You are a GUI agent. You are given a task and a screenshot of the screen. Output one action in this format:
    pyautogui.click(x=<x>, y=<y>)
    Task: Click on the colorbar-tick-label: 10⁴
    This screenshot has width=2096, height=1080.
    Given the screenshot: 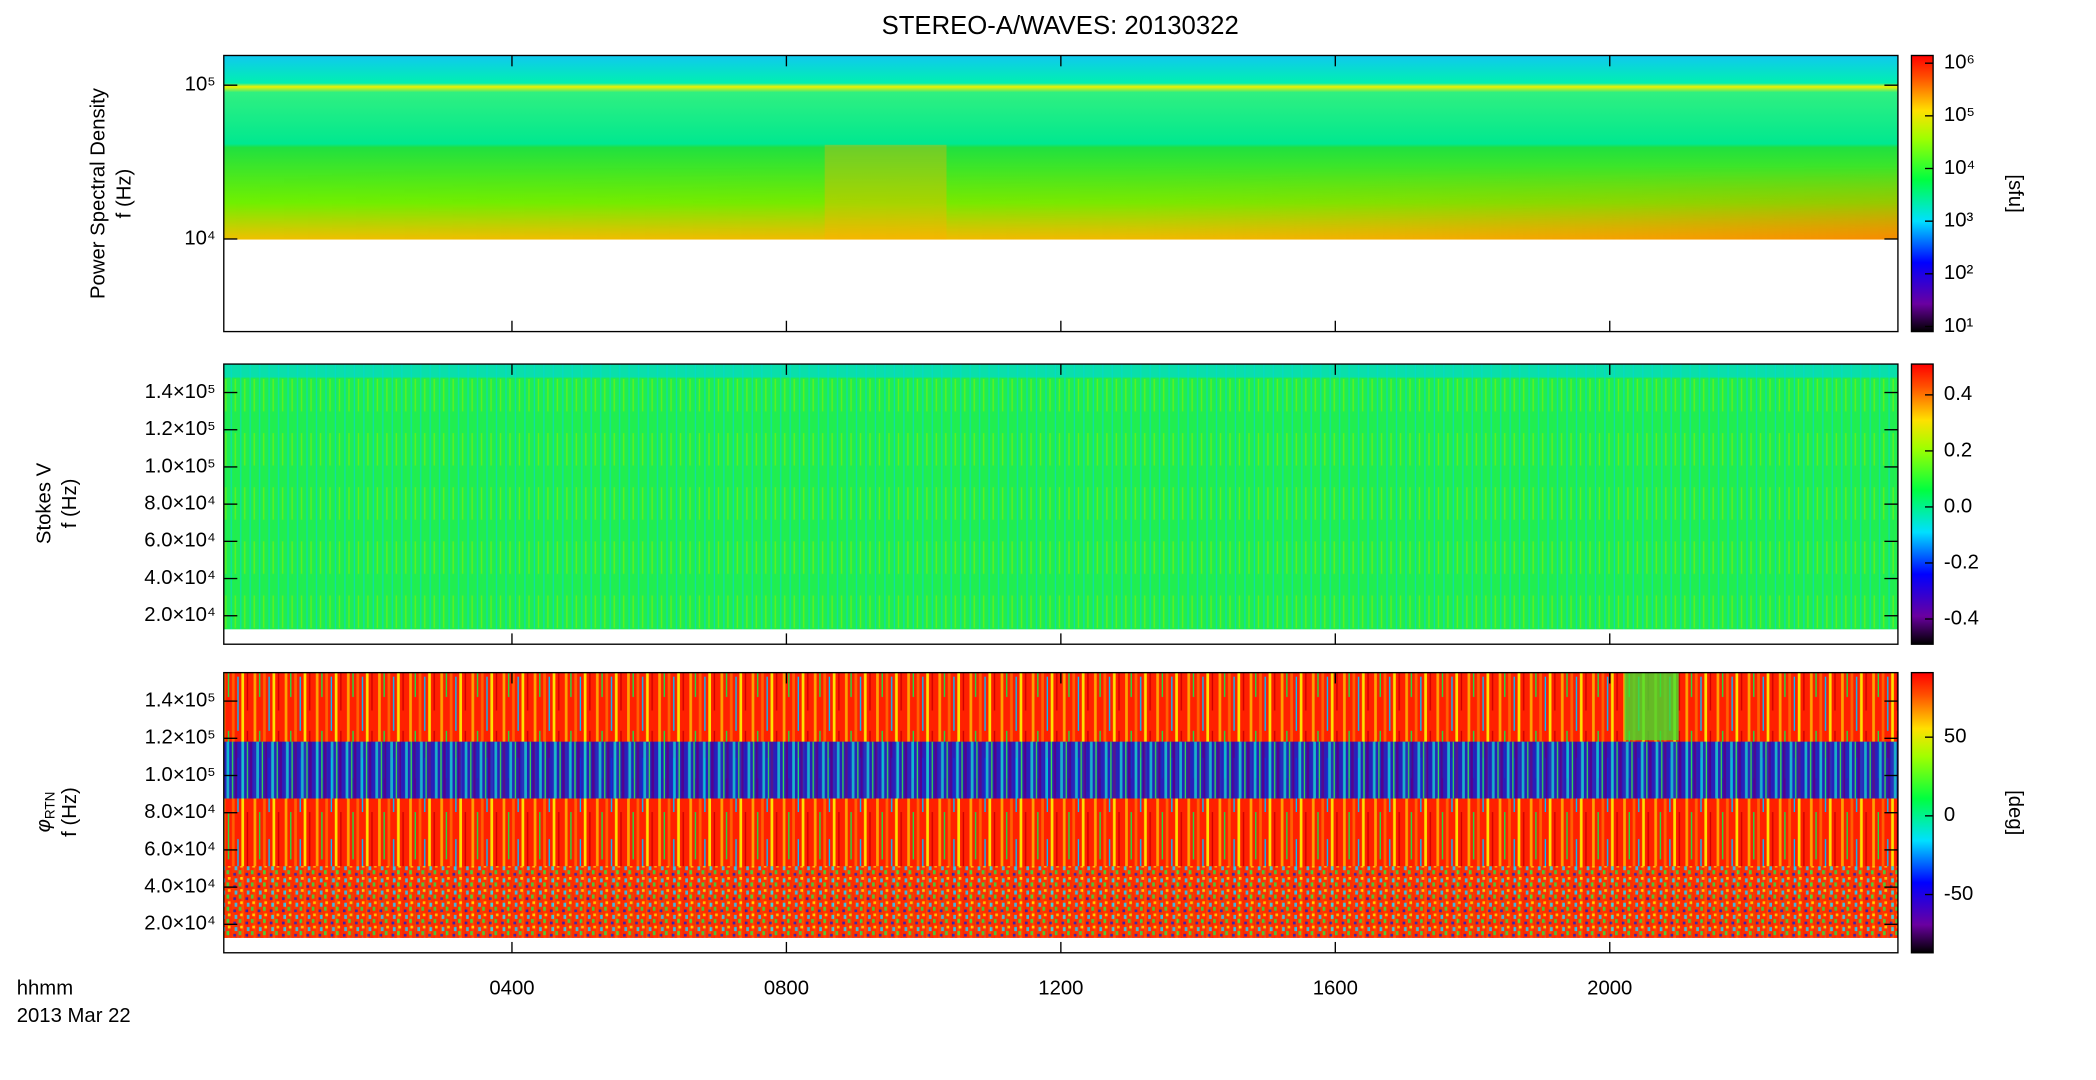 What is the action you would take?
    pyautogui.click(x=1959, y=168)
    